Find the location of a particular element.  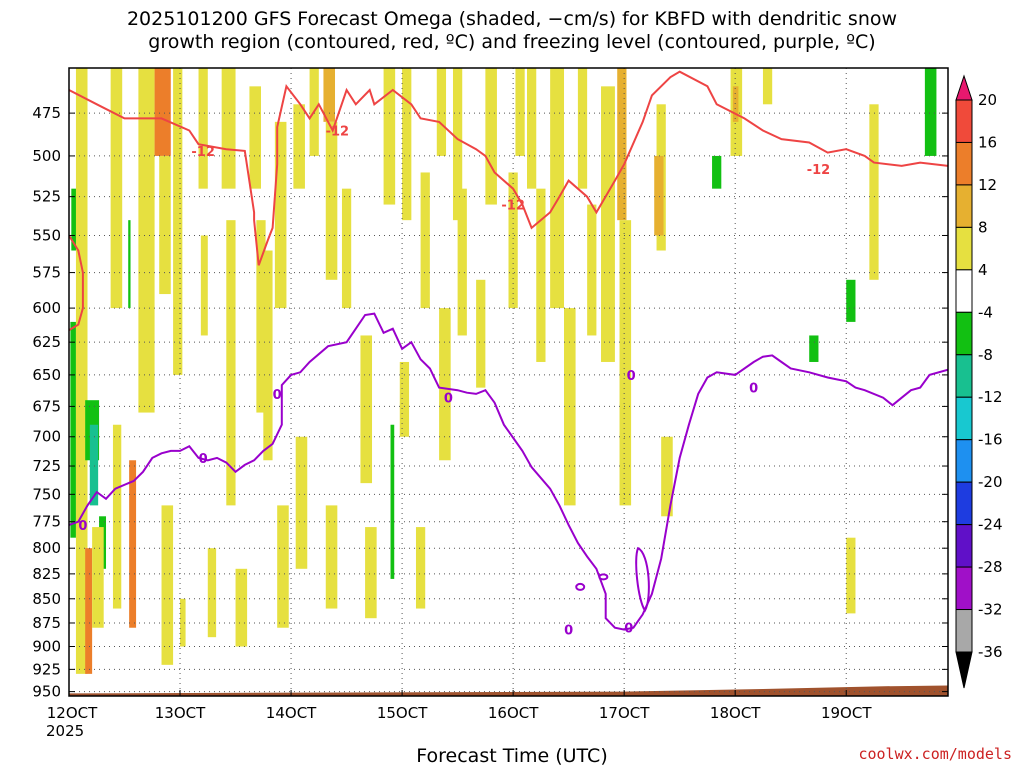

y-tick-label-775: 775 is located at coordinates (46, 522).